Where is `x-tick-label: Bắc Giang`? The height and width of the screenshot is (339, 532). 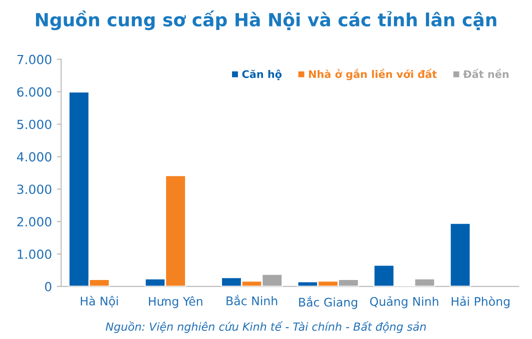
x-tick-label: Bắc Giang is located at coordinates (328, 302).